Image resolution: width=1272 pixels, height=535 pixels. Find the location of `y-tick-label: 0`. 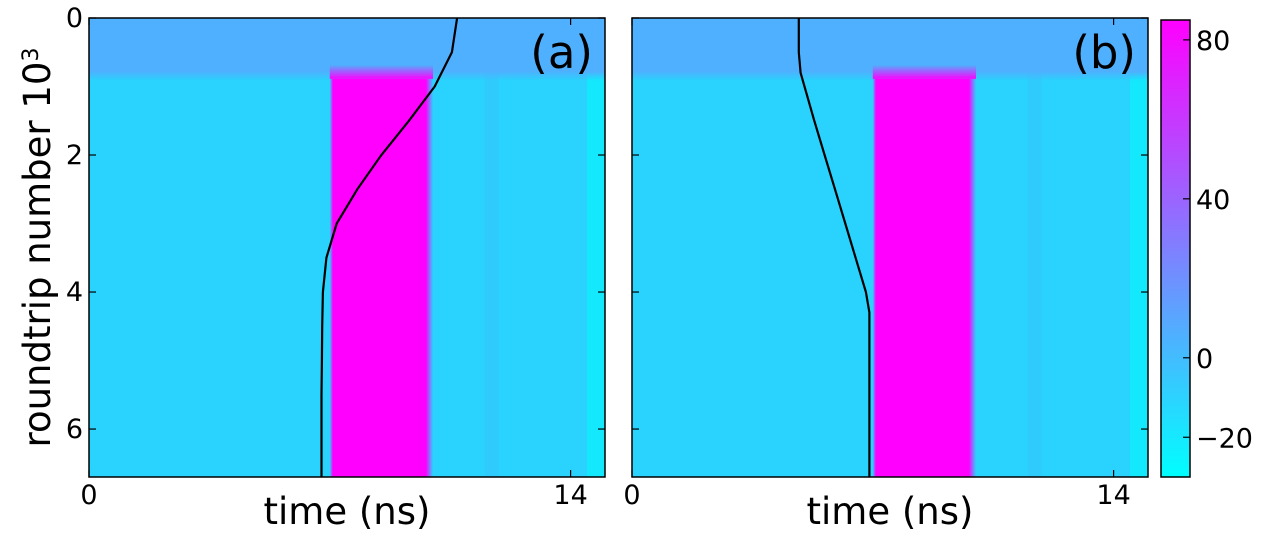

y-tick-label: 0 is located at coordinates (74, 18).